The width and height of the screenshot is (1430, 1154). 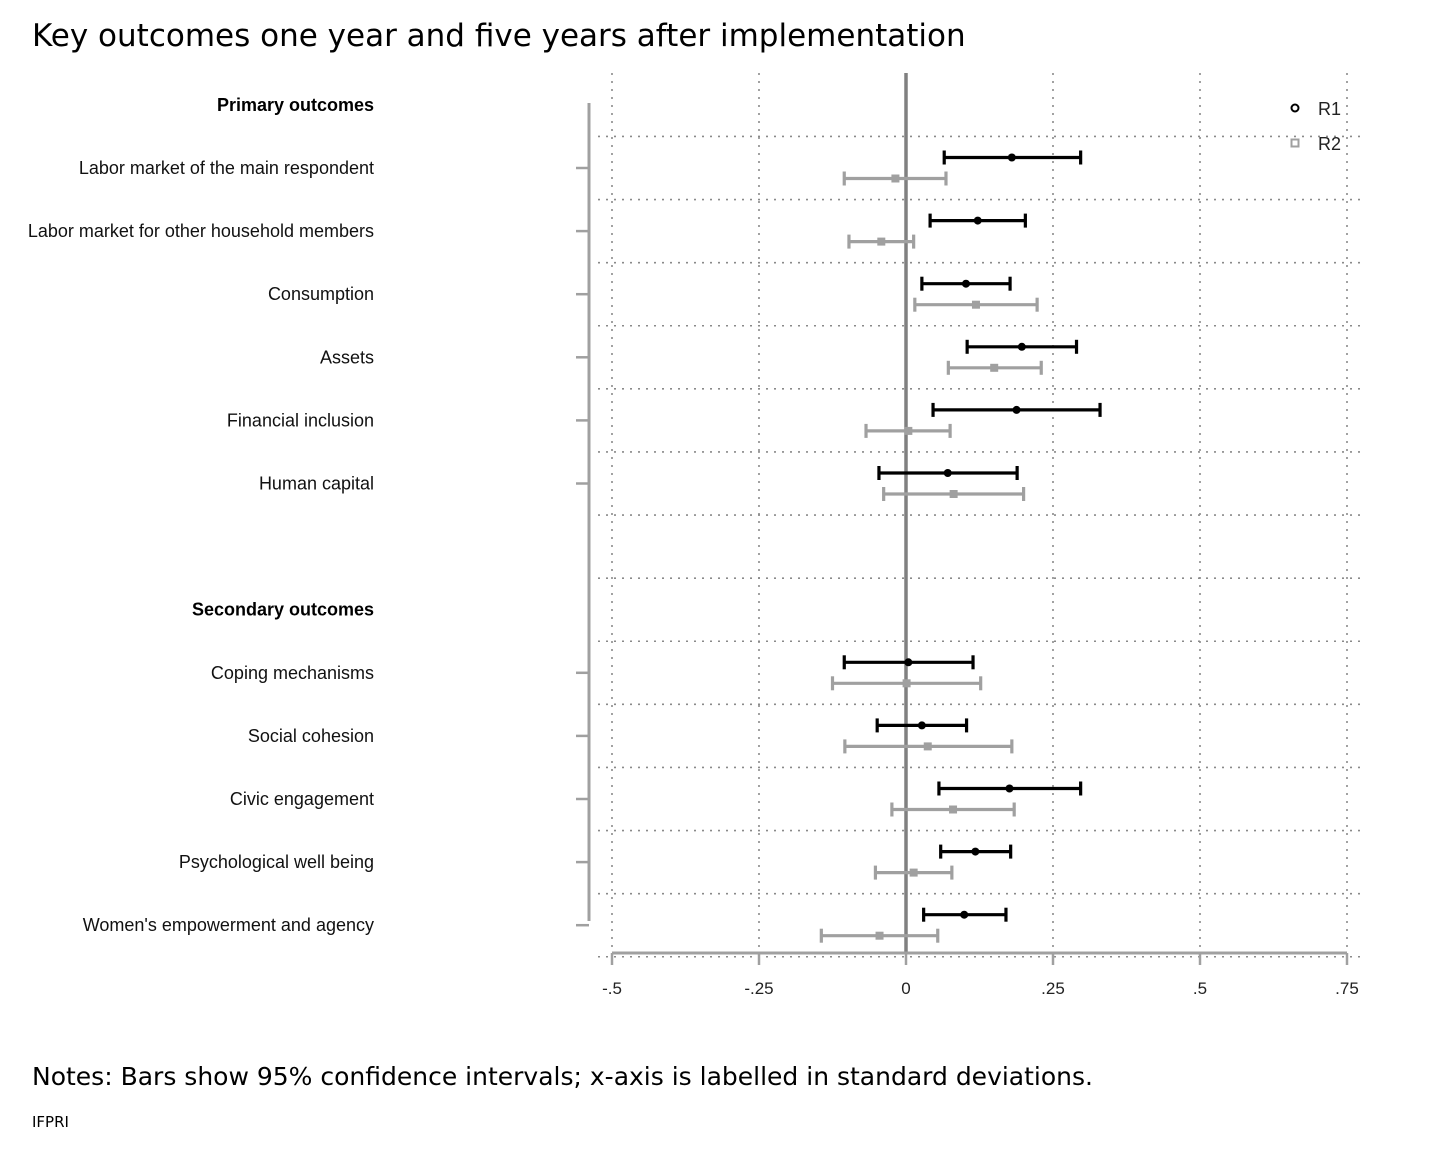 I want to click on legend: R1 R2, so click(x=1315, y=126).